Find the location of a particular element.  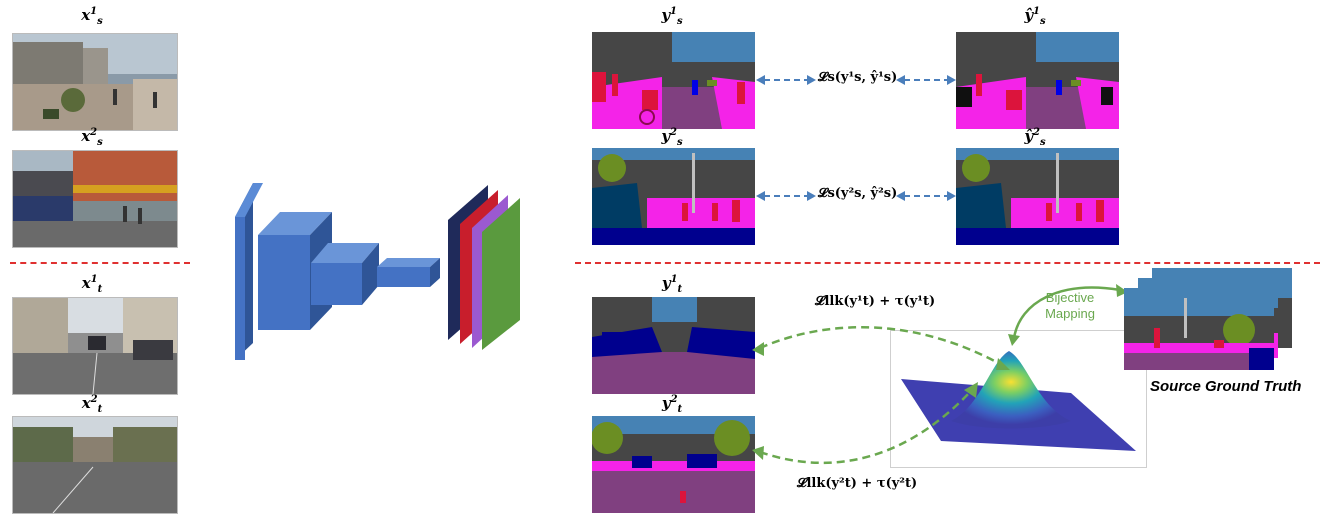

source-gt-caption: Source Ground Truth is located at coordinates (1226, 386).